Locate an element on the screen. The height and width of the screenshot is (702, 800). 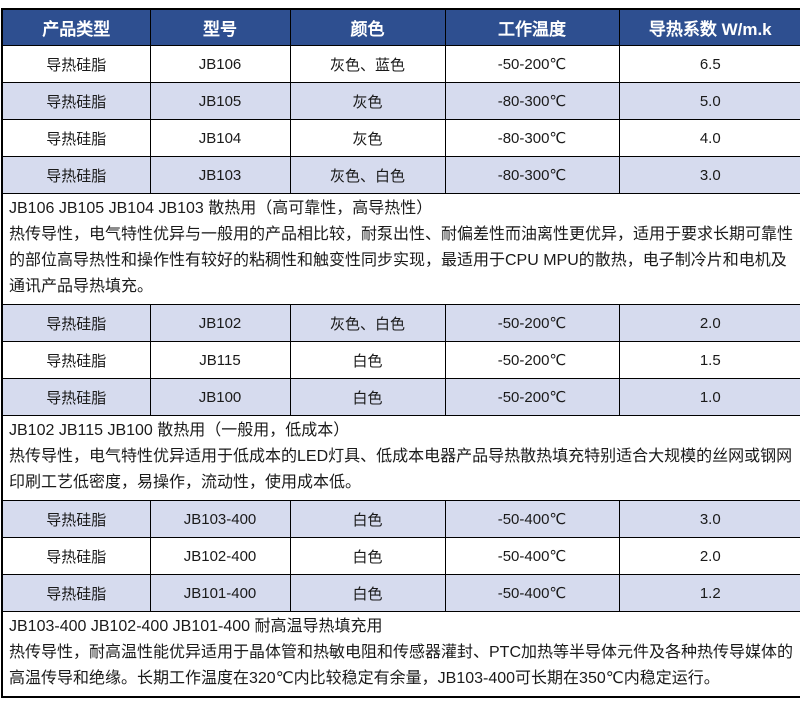
table-row: 导热硅脂 JB104 灰色 -80-300℃ 4.0 is located at coordinates (400, 138).